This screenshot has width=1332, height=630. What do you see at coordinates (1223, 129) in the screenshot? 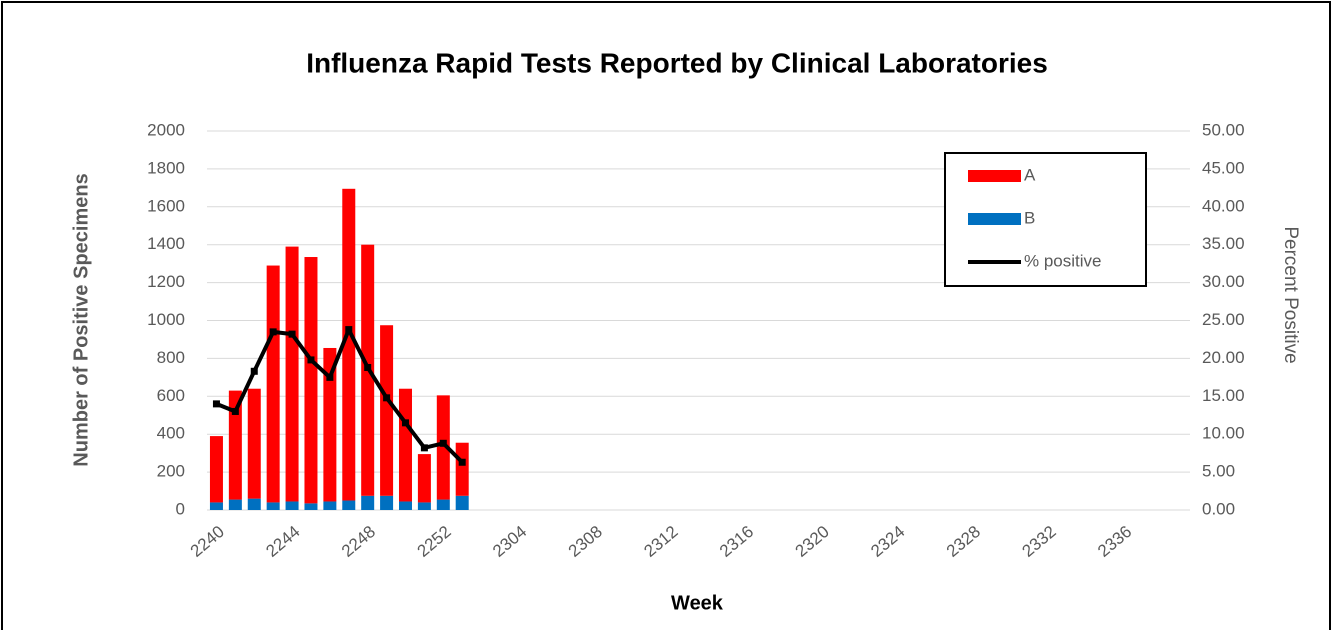
I see `y2-tick-label: 50.00` at bounding box center [1223, 129].